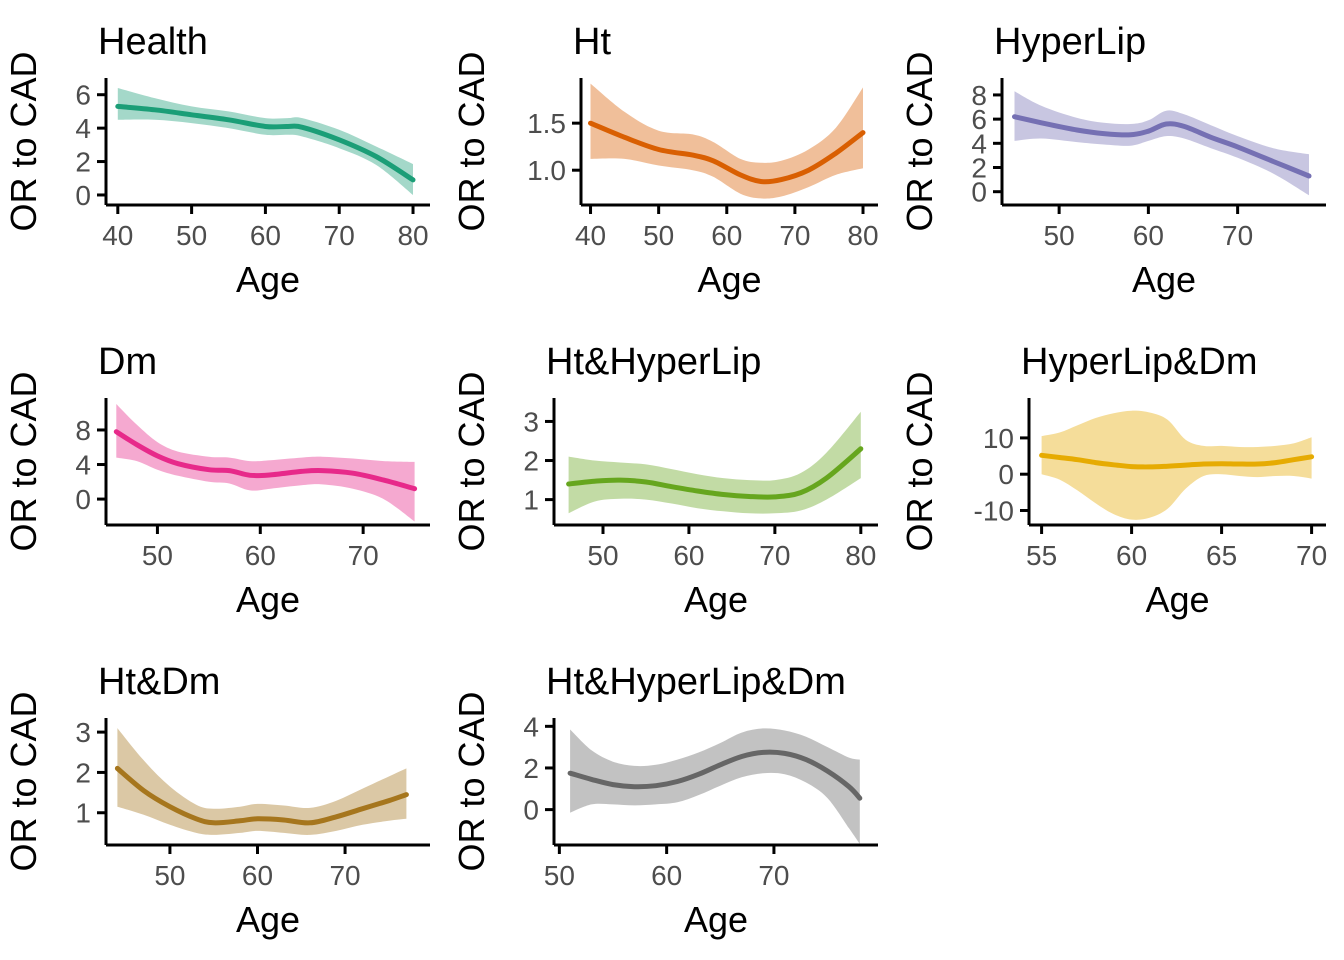 This screenshot has height=960, width=1344. I want to click on panel-ht-and-dm: 50 60 70 1 2 3 Ht&Dm Age OR to CAD, so click(224, 800).